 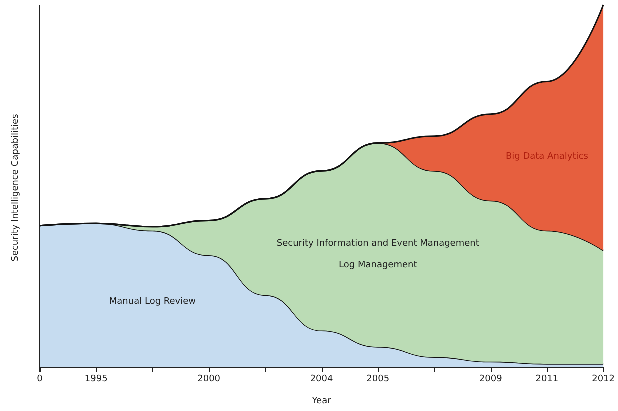 What do you see at coordinates (16, 188) in the screenshot?
I see `y-axis-title: Security Intelligence Capabilities` at bounding box center [16, 188].